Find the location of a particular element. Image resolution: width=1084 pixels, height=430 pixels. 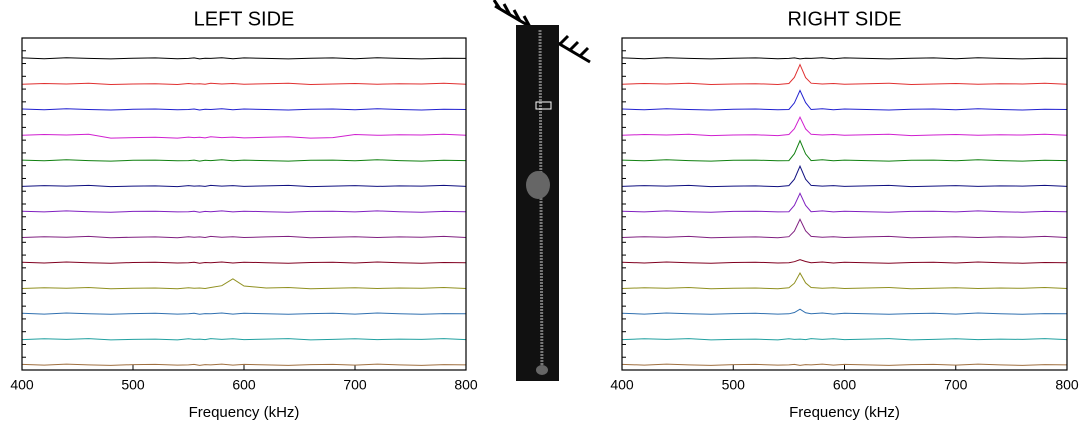

specimen-image is located at coordinates (541, 190).